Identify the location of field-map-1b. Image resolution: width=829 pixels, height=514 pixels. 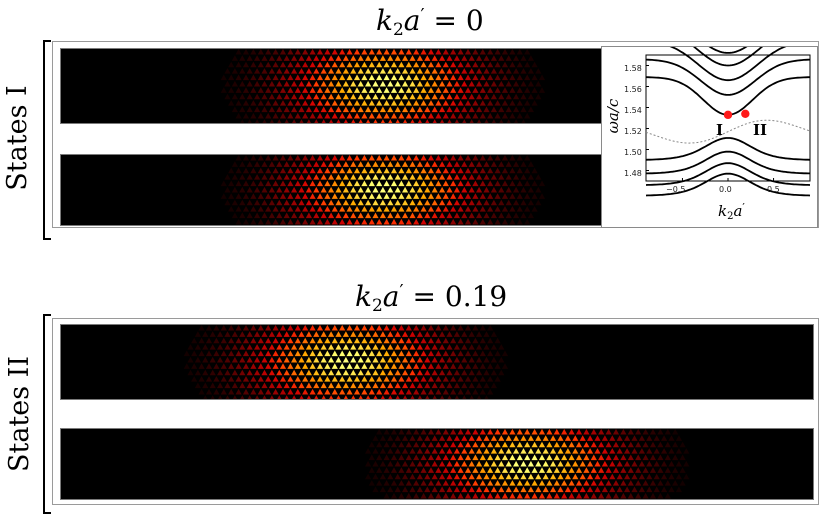
(331, 190).